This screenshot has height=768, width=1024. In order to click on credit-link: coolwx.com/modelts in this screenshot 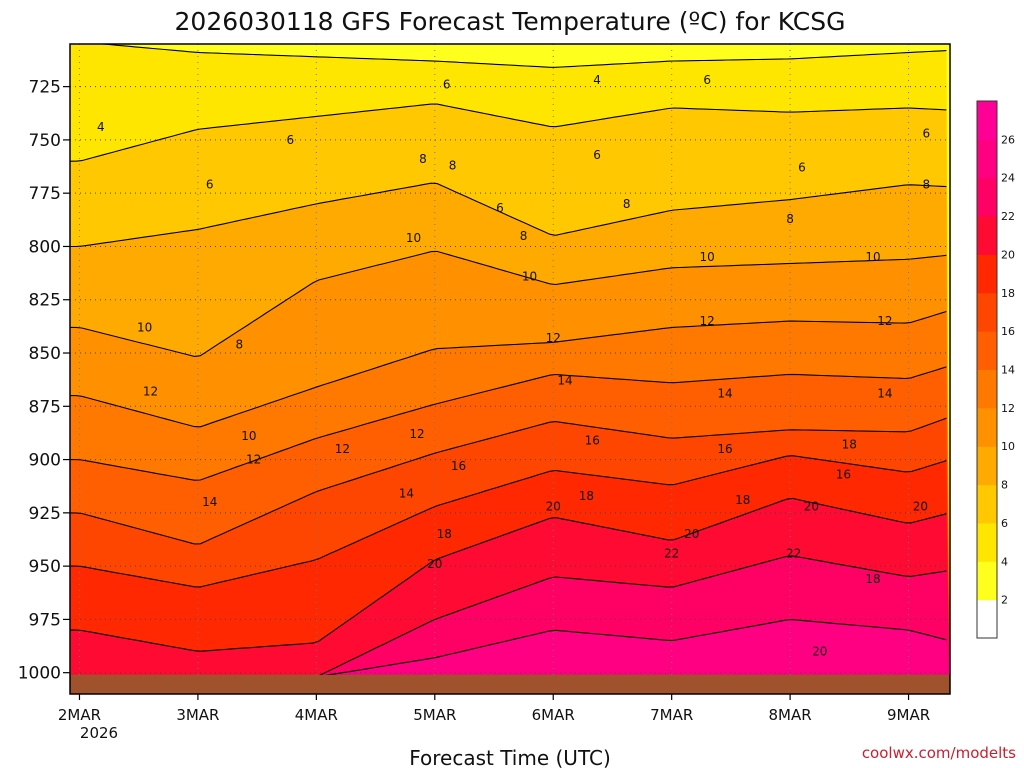, I will do `click(939, 753)`.